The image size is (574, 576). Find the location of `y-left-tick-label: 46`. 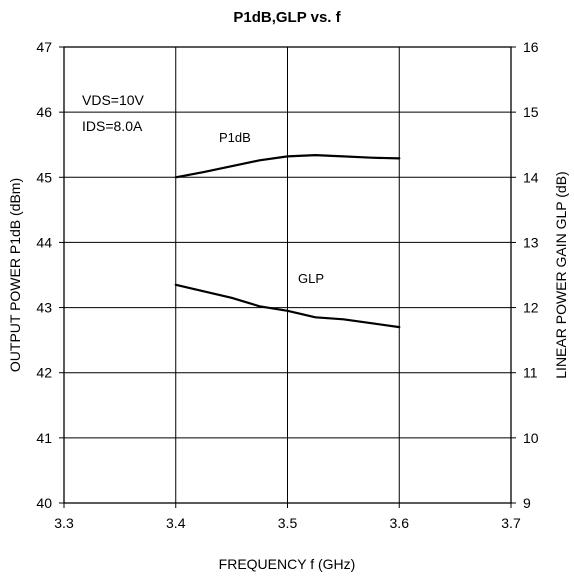

y-left-tick-label: 46 is located at coordinates (44, 112).